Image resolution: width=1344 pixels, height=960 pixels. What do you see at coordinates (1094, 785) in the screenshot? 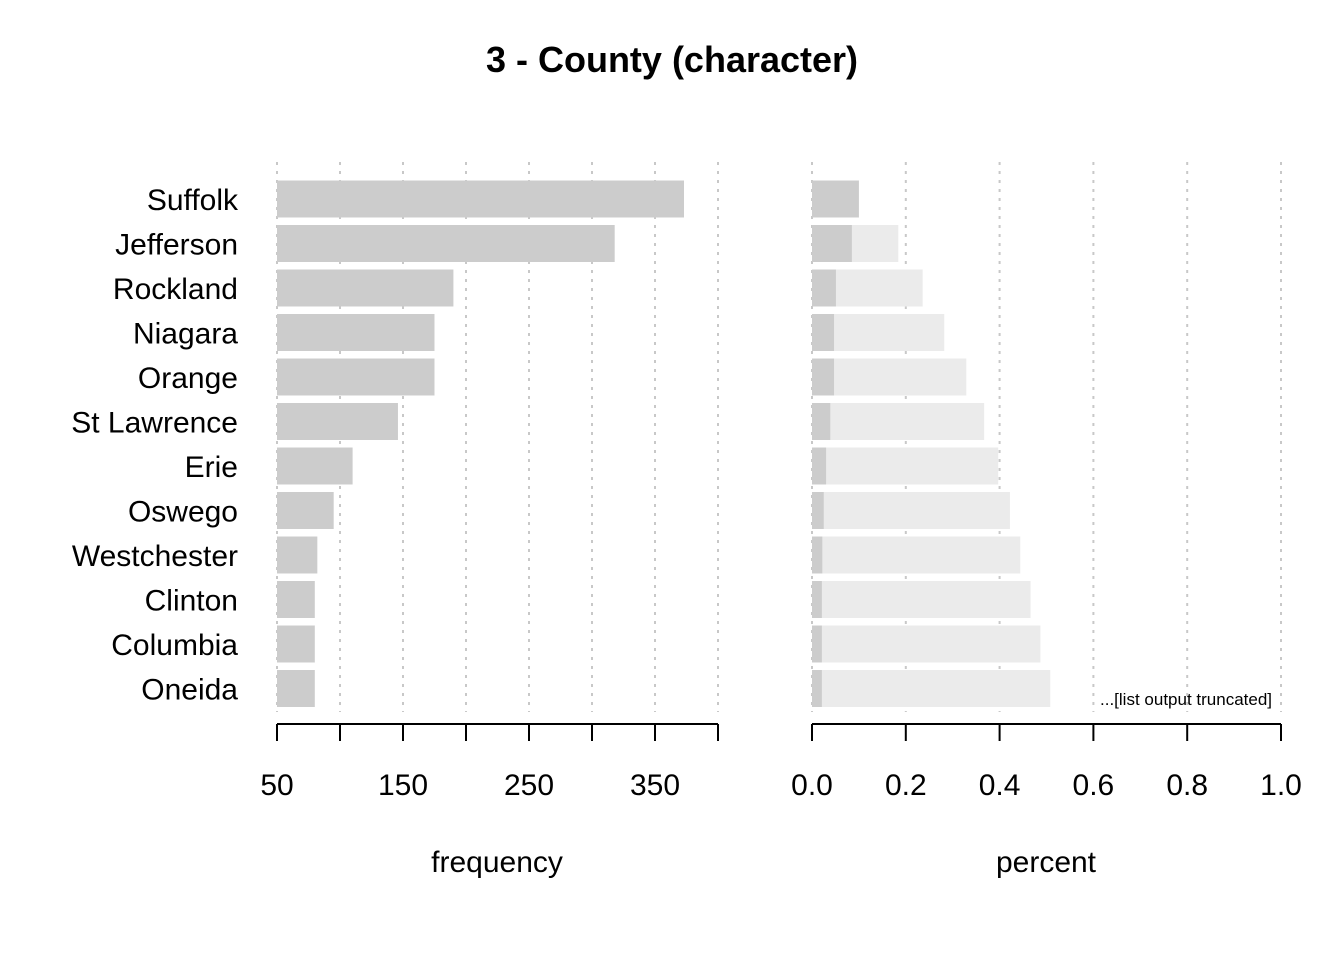
I see `tick-label: 0.6` at bounding box center [1094, 785].